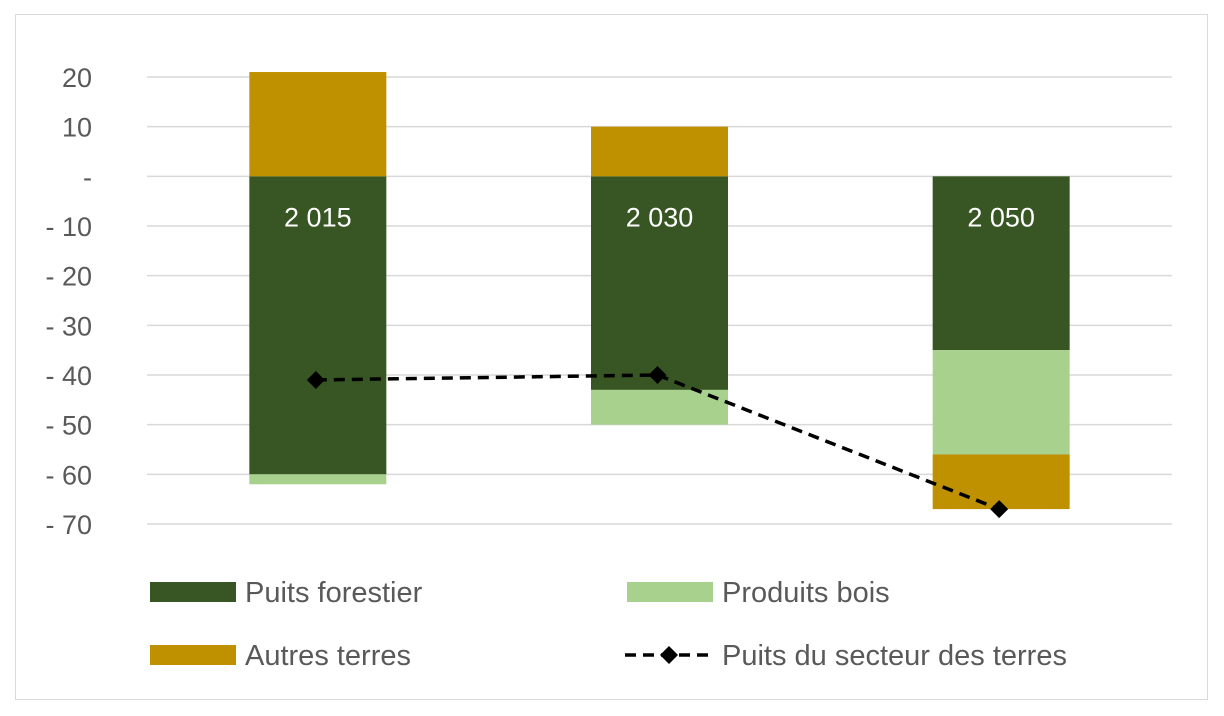 This screenshot has height=716, width=1224. Describe the element at coordinates (318, 217) in the screenshot. I see `category-label: 2 015` at that location.